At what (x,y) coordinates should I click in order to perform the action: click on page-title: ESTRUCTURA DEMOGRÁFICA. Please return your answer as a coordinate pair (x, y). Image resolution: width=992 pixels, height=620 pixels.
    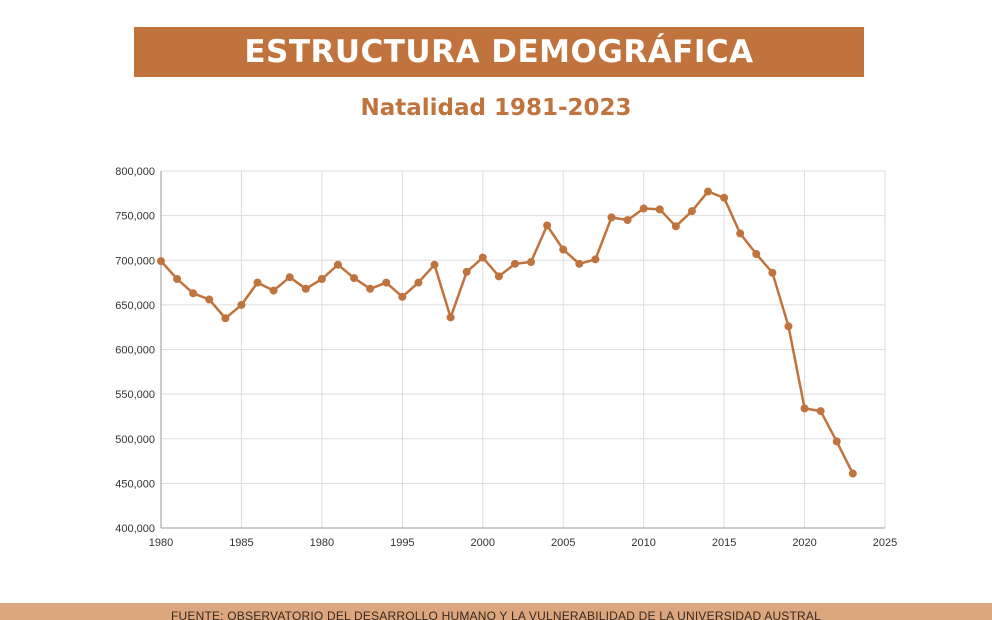
    Looking at the image, I should click on (499, 52).